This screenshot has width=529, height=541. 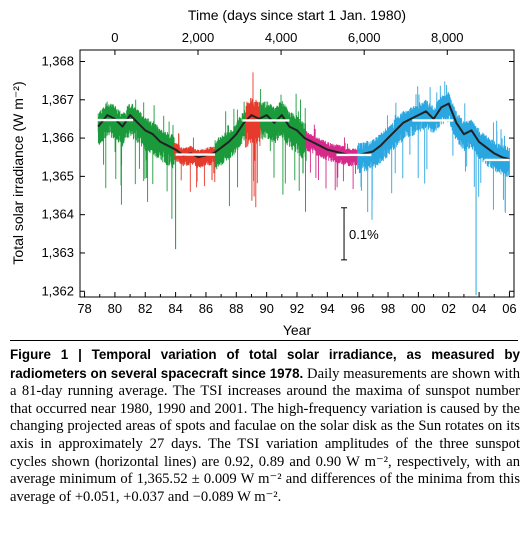 What do you see at coordinates (364, 234) in the screenshot?
I see `scale-bar-label: 0.1%` at bounding box center [364, 234].